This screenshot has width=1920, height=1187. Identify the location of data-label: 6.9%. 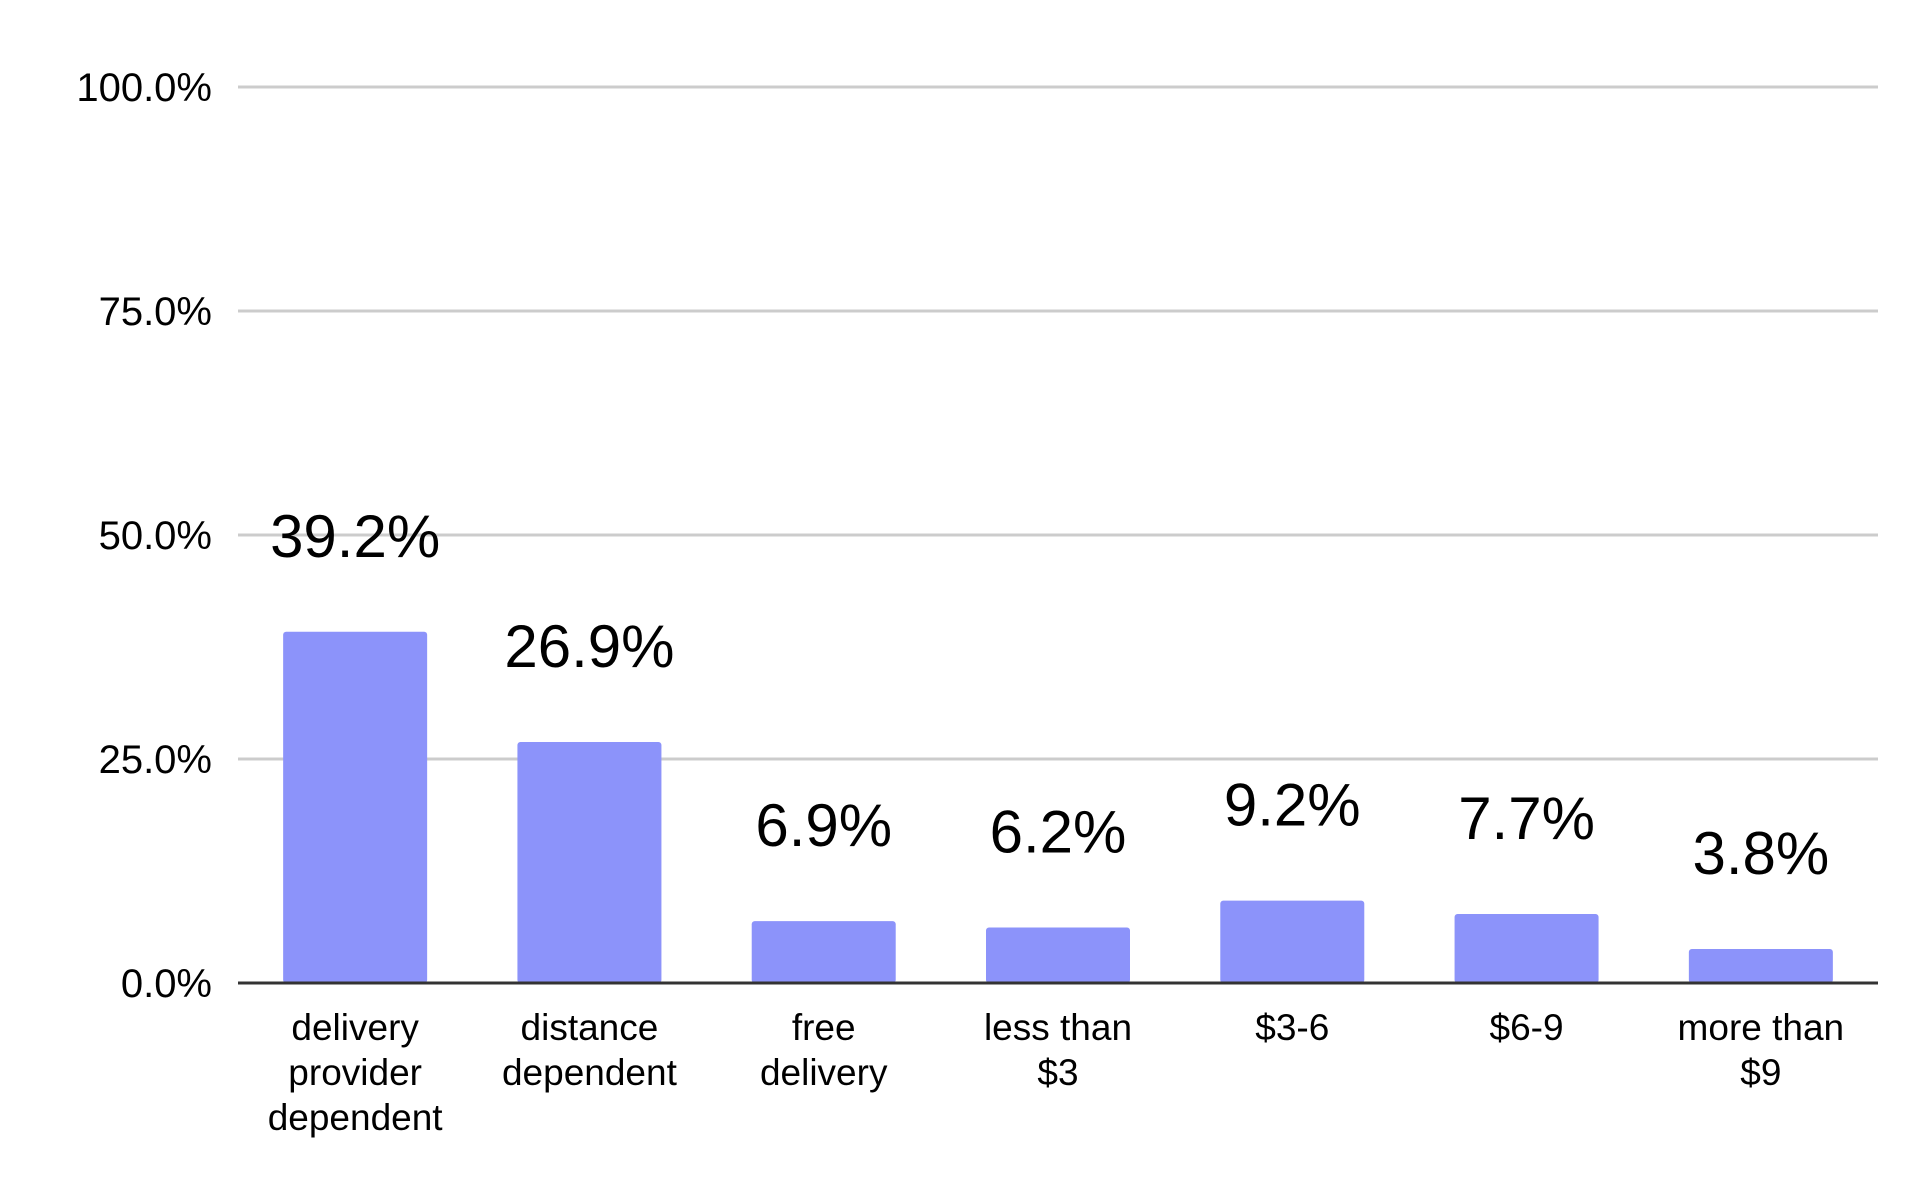
(823, 825).